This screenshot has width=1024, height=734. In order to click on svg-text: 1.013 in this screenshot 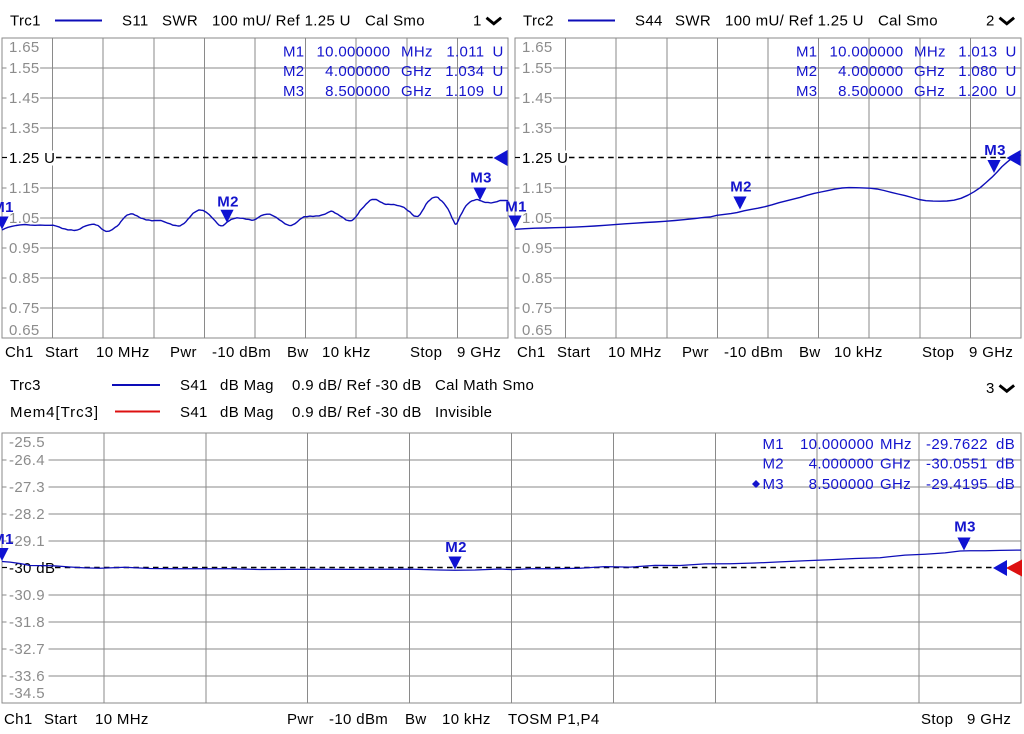, I will do `click(977, 52)`.